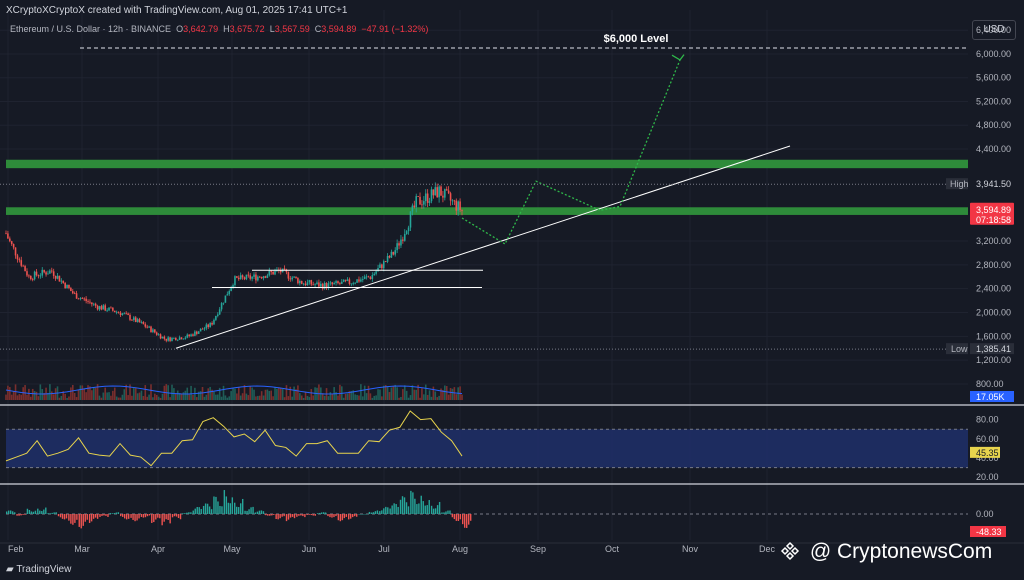 Image resolution: width=1024 pixels, height=580 pixels. I want to click on rsi-value-tag, so click(985, 452).